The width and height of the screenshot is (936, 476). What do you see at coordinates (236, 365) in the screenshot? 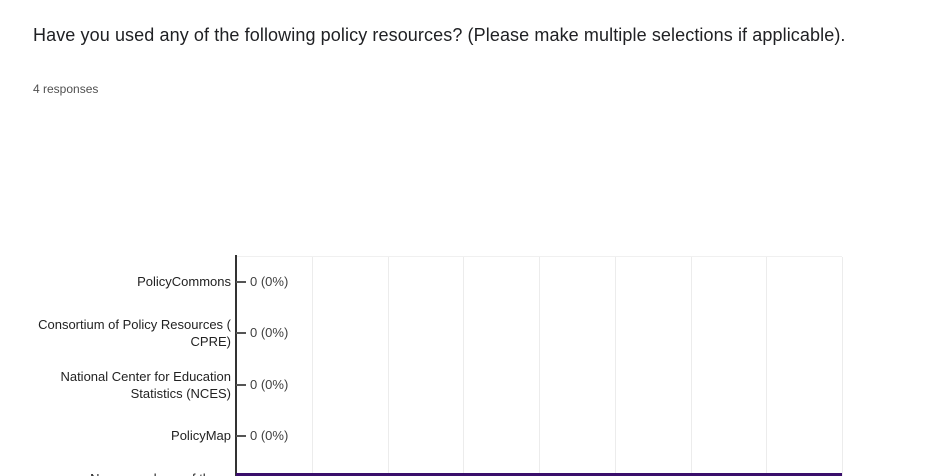
I see `y-axis-line` at bounding box center [236, 365].